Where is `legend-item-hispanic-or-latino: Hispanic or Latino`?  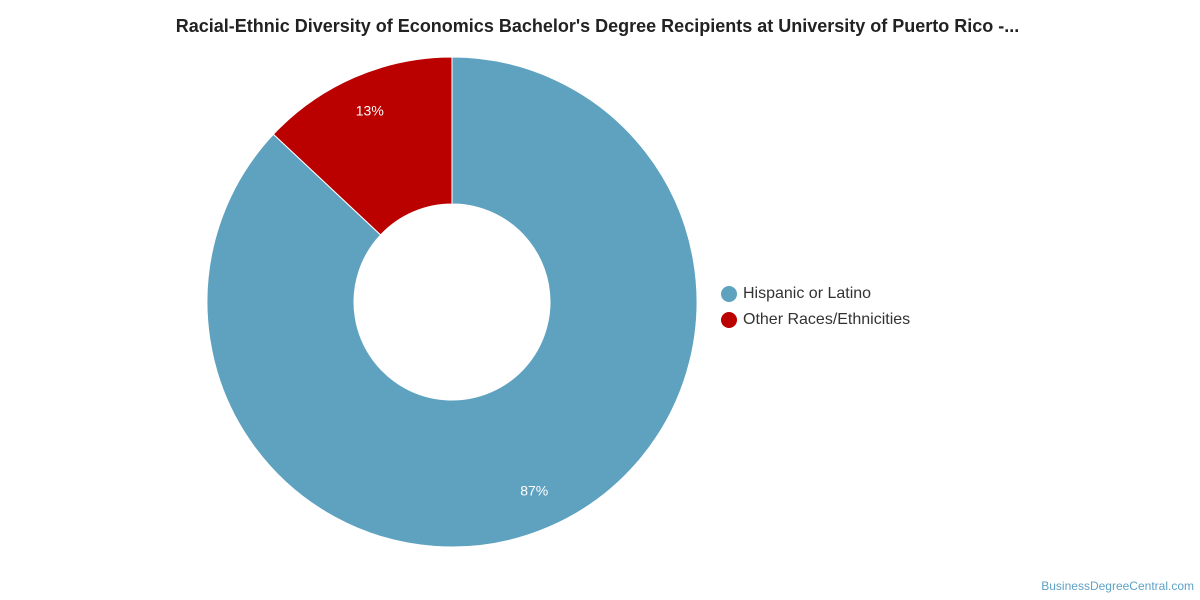
legend-item-hispanic-or-latino: Hispanic or Latino is located at coordinates (815, 294).